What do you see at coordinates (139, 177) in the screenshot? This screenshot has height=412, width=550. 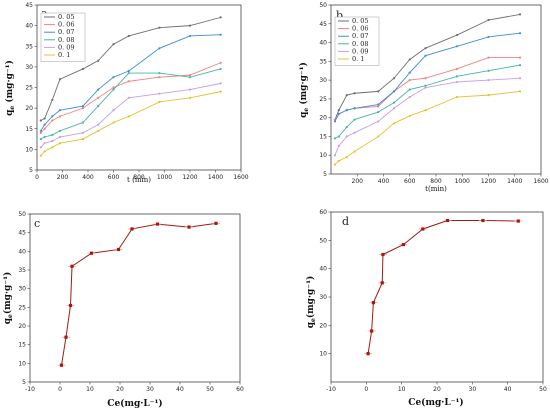 I see `x-tick-label: 800` at bounding box center [139, 177].